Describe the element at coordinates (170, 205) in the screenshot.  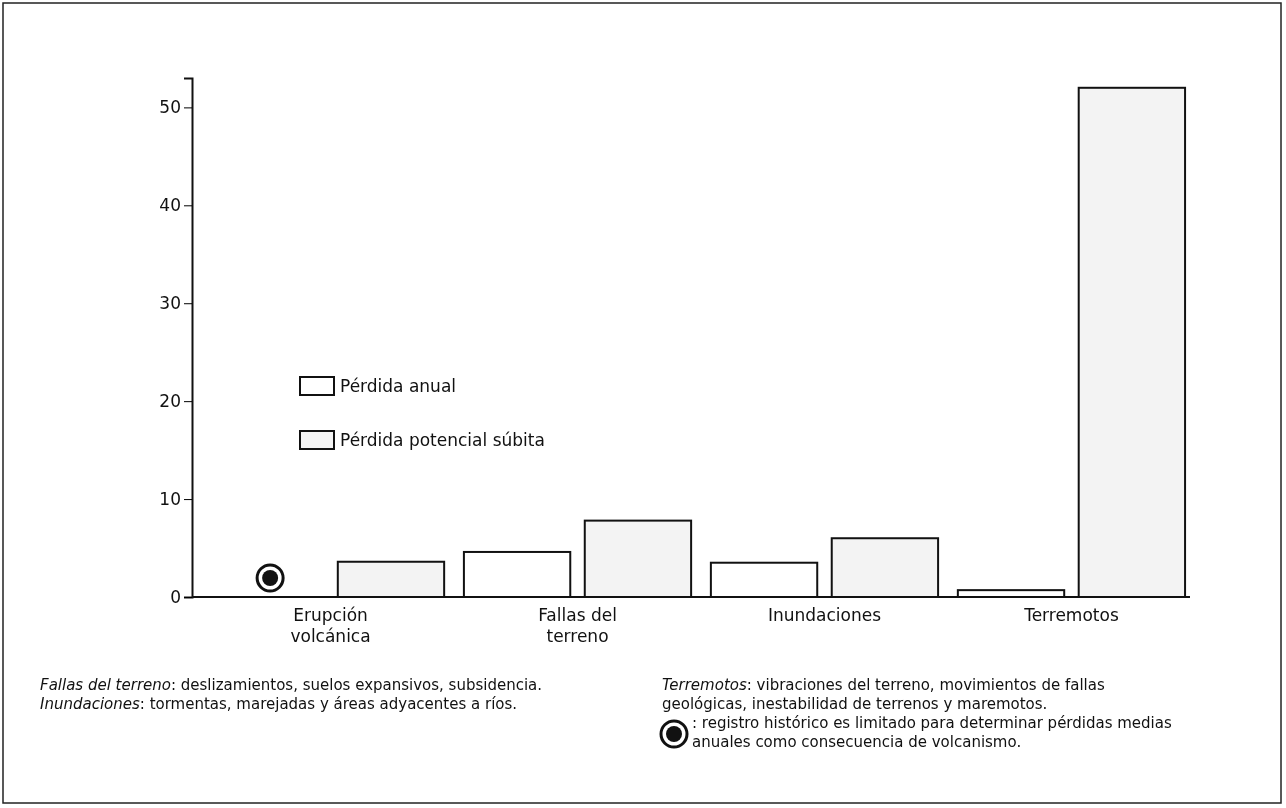
I see `y-tick-label: 40` at that location.